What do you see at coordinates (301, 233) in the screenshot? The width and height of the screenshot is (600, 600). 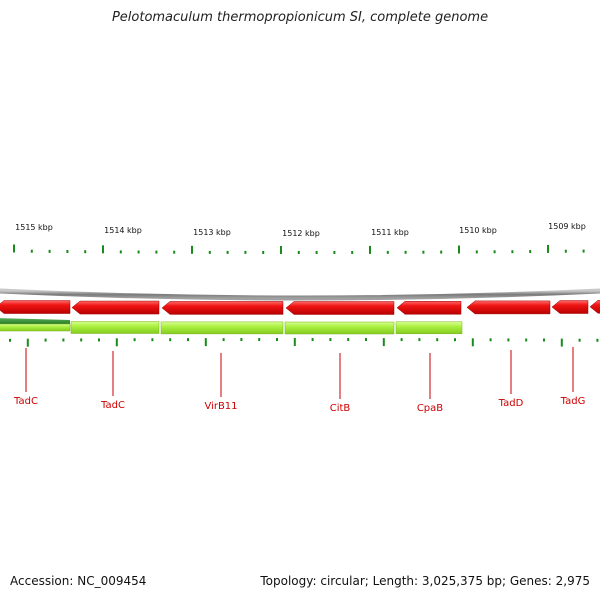 I see `scale-label: 1512 kbp` at bounding box center [301, 233].